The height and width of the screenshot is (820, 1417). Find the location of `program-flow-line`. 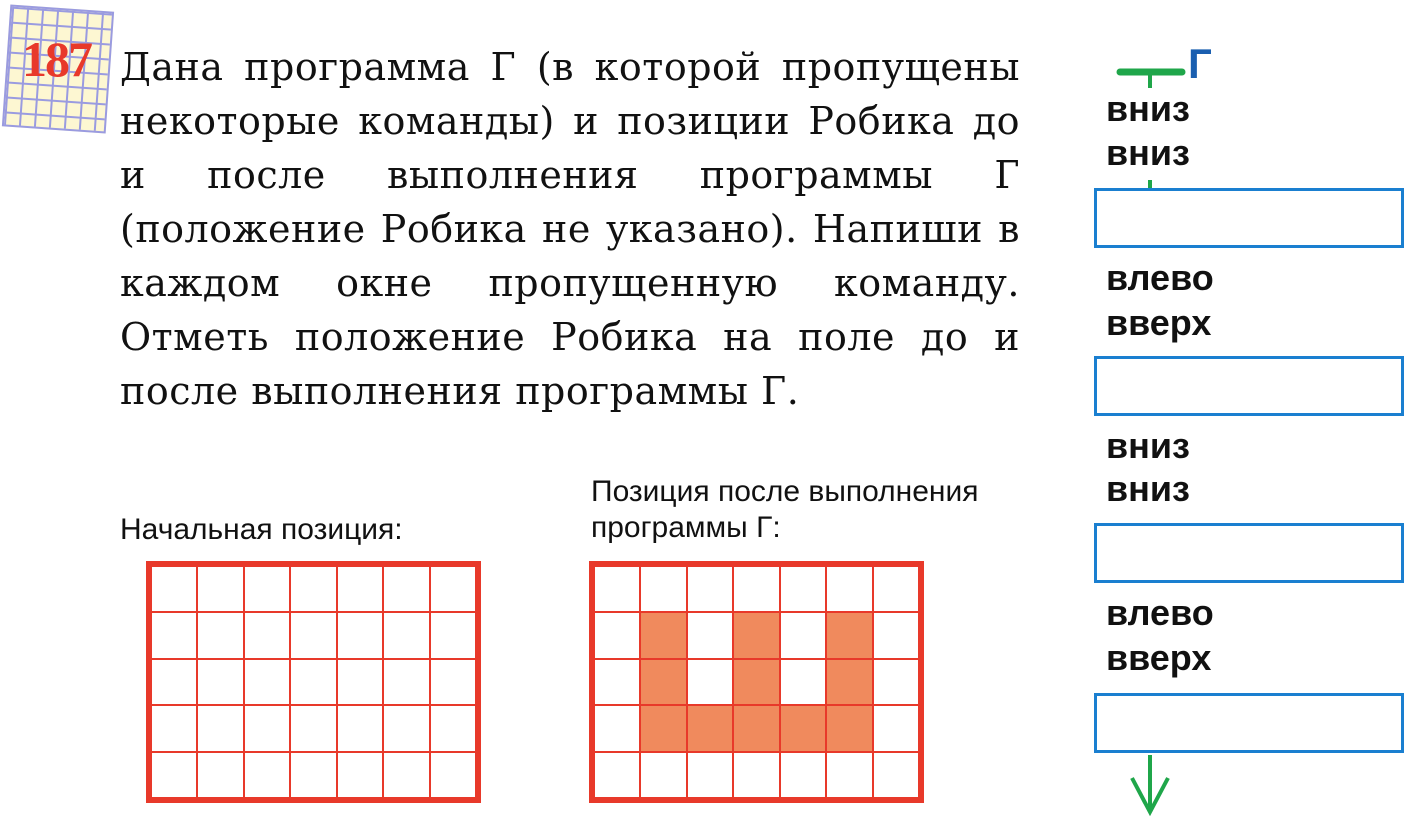

program-flow-line is located at coordinates (1151, 442).